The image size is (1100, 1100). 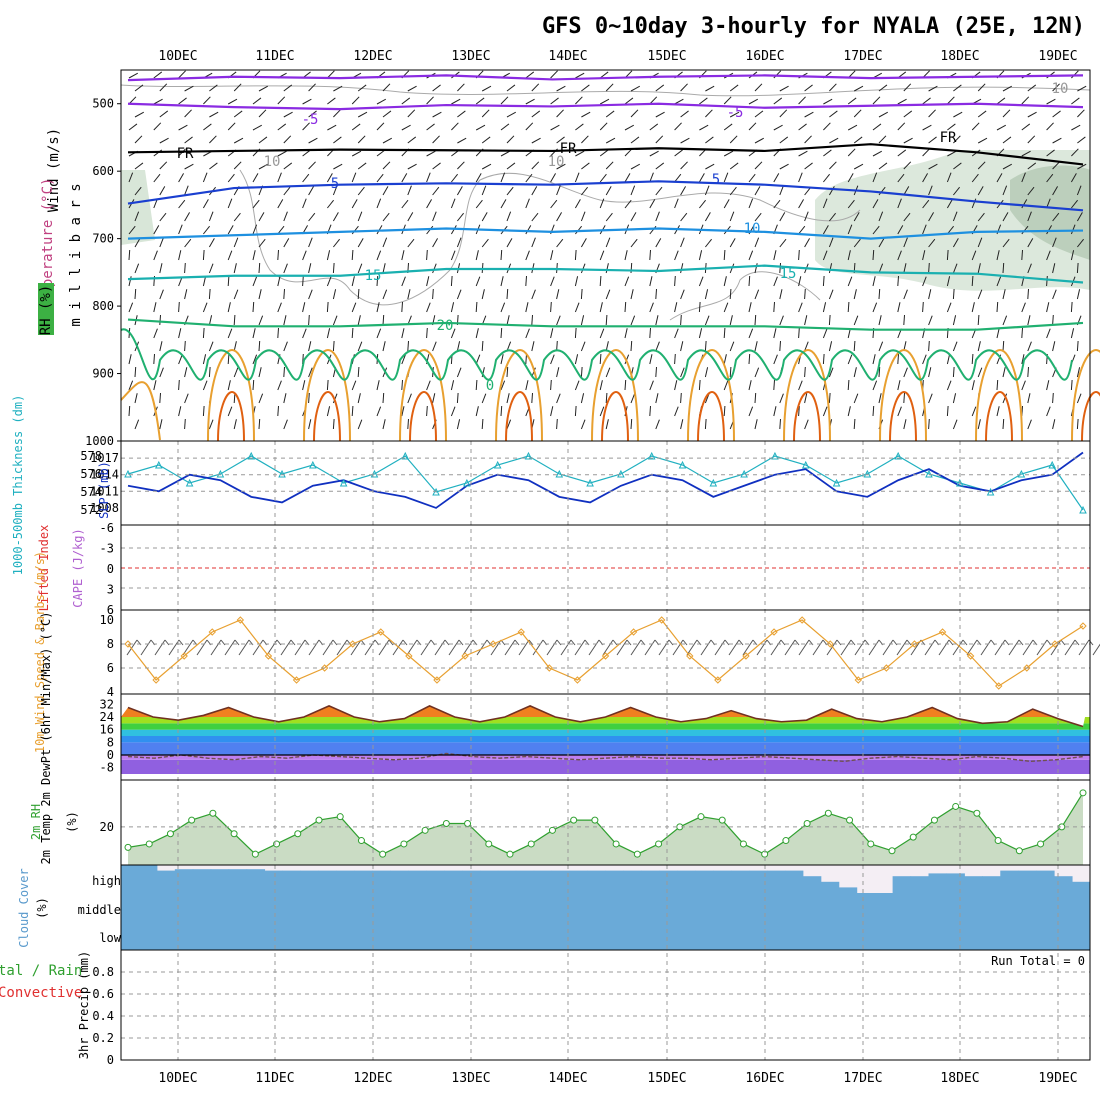 What do you see at coordinates (577, 680) in the screenshot?
I see `wind10m-point` at bounding box center [577, 680].